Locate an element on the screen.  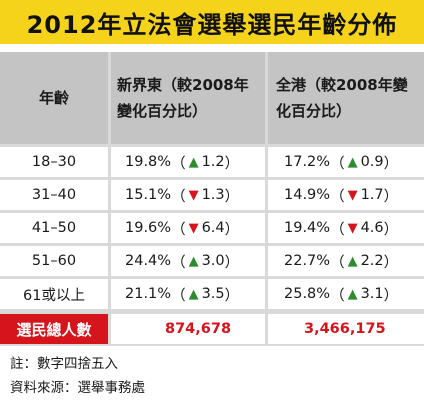
table-row: 61或以上 21.1% （▲ 3.5） 25.8% （▲ 3.1） is located at coordinates (212, 294).